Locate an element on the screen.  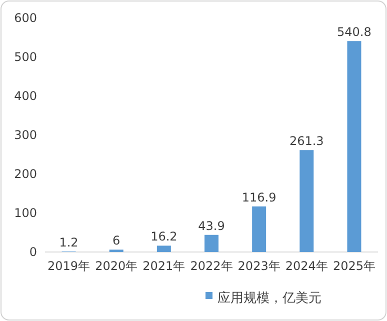
data-label: 116.9 is located at coordinates (259, 197).